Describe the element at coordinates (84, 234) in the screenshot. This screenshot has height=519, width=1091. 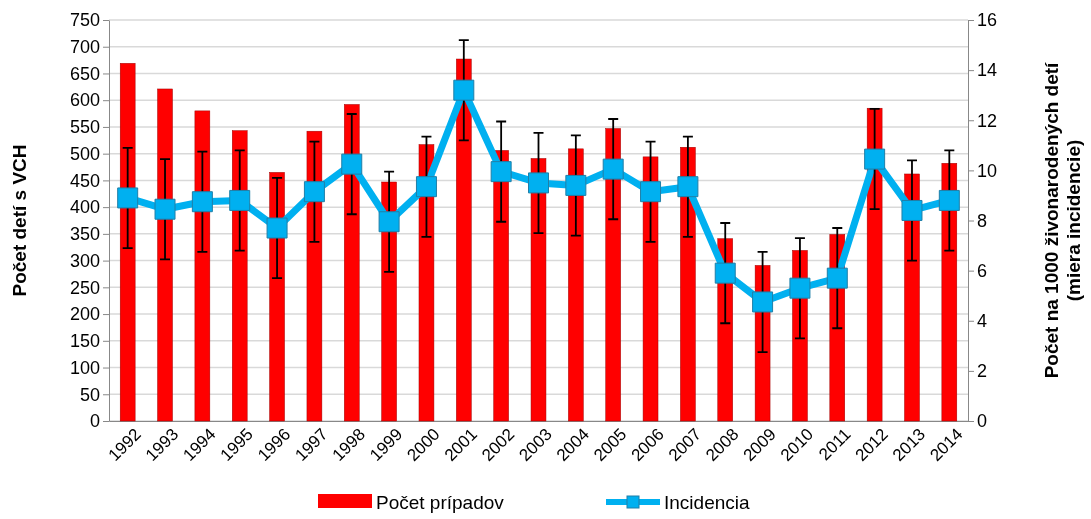
I see `y-tick-label: 350` at that location.